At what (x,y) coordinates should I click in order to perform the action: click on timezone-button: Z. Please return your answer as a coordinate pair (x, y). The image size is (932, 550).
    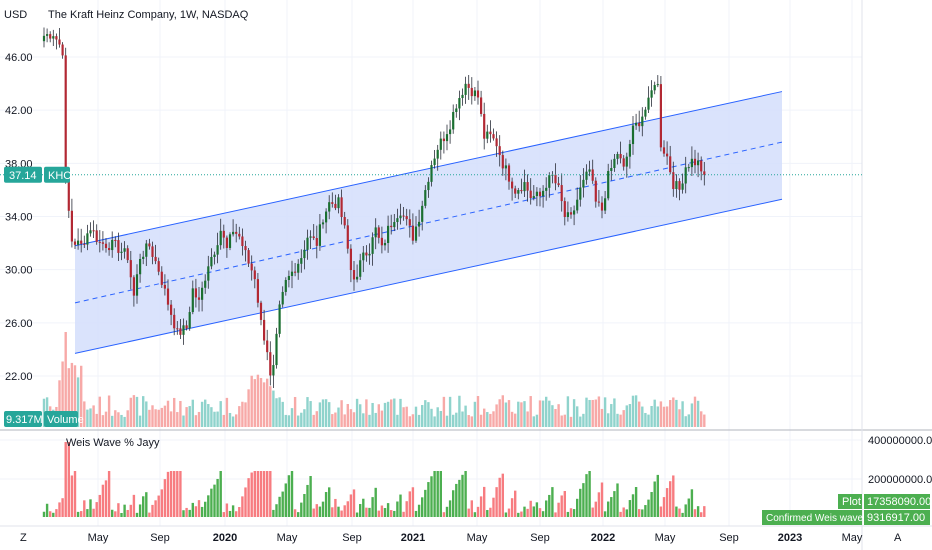
    Looking at the image, I should click on (23, 538).